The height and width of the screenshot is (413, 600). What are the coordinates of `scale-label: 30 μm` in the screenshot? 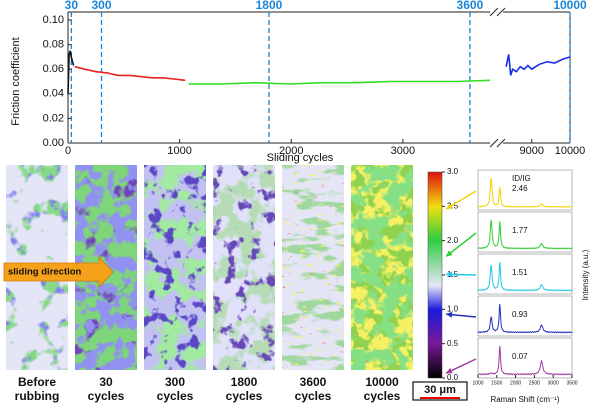 It's located at (440, 390).